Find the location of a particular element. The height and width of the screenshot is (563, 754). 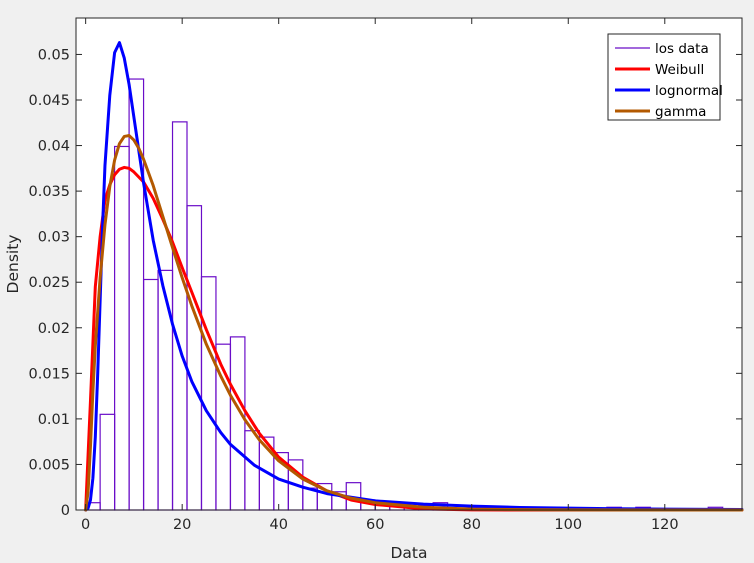

x-tick-label: 40 is located at coordinates (278, 525).